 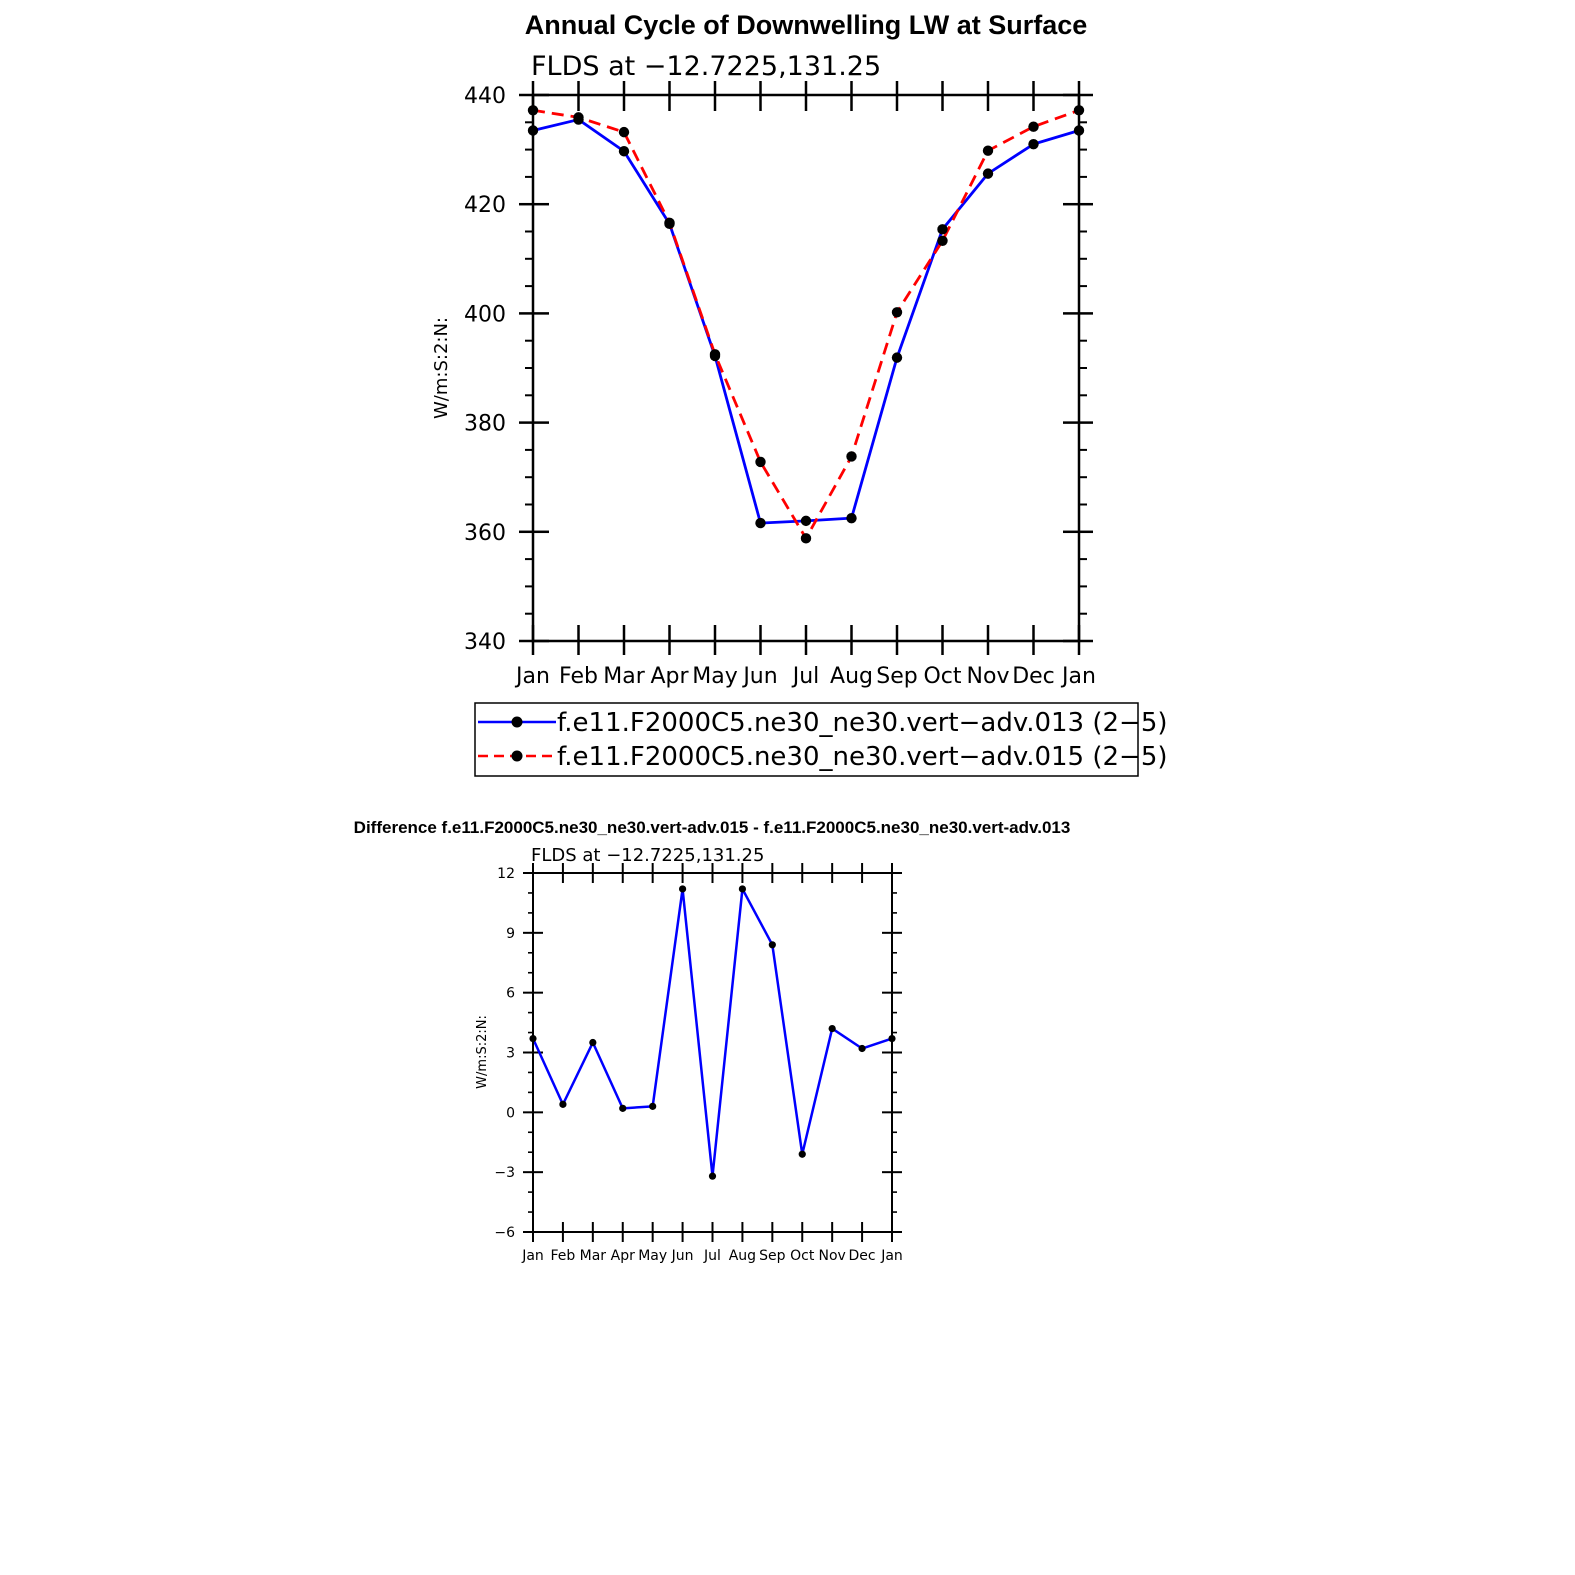 What do you see at coordinates (510, 994) in the screenshot?
I see `y-tick-label: 6` at bounding box center [510, 994].